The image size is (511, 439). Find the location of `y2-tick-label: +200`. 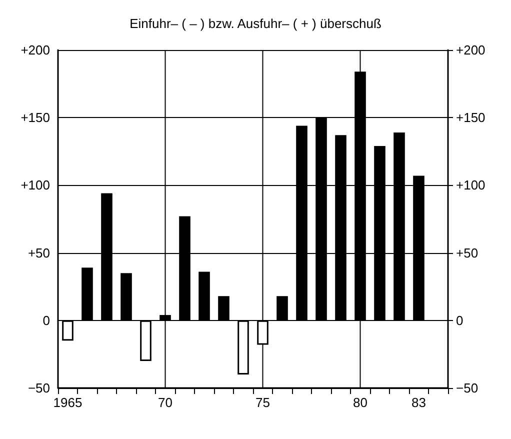

y2-tick-label: +200 is located at coordinates (471, 50).